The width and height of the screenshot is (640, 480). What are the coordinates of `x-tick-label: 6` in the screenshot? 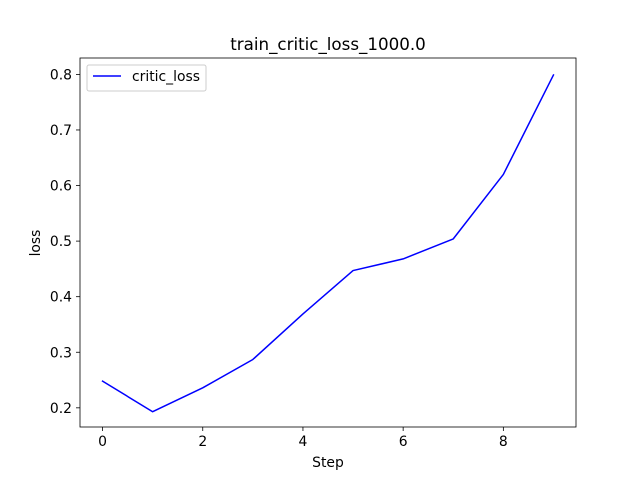 It's located at (403, 442).